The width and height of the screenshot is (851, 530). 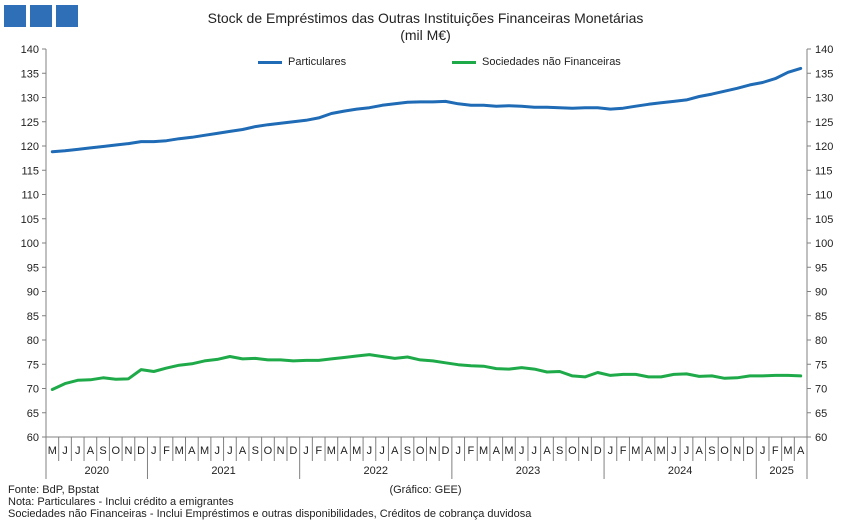 I want to click on y-tick-label-left: 70, so click(x=33, y=390).